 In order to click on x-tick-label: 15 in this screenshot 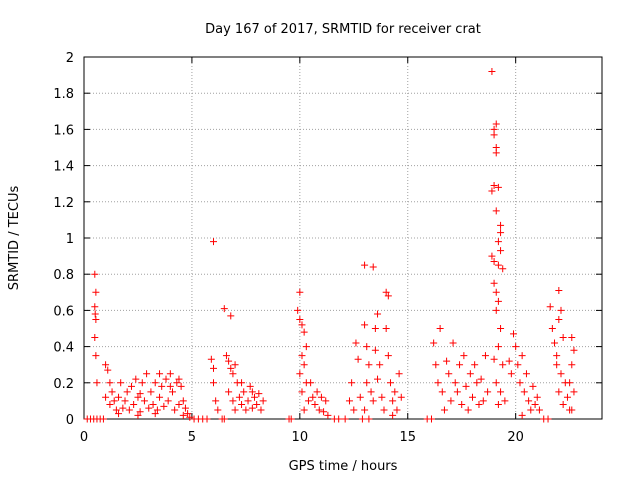, I will do `click(407, 437)`.